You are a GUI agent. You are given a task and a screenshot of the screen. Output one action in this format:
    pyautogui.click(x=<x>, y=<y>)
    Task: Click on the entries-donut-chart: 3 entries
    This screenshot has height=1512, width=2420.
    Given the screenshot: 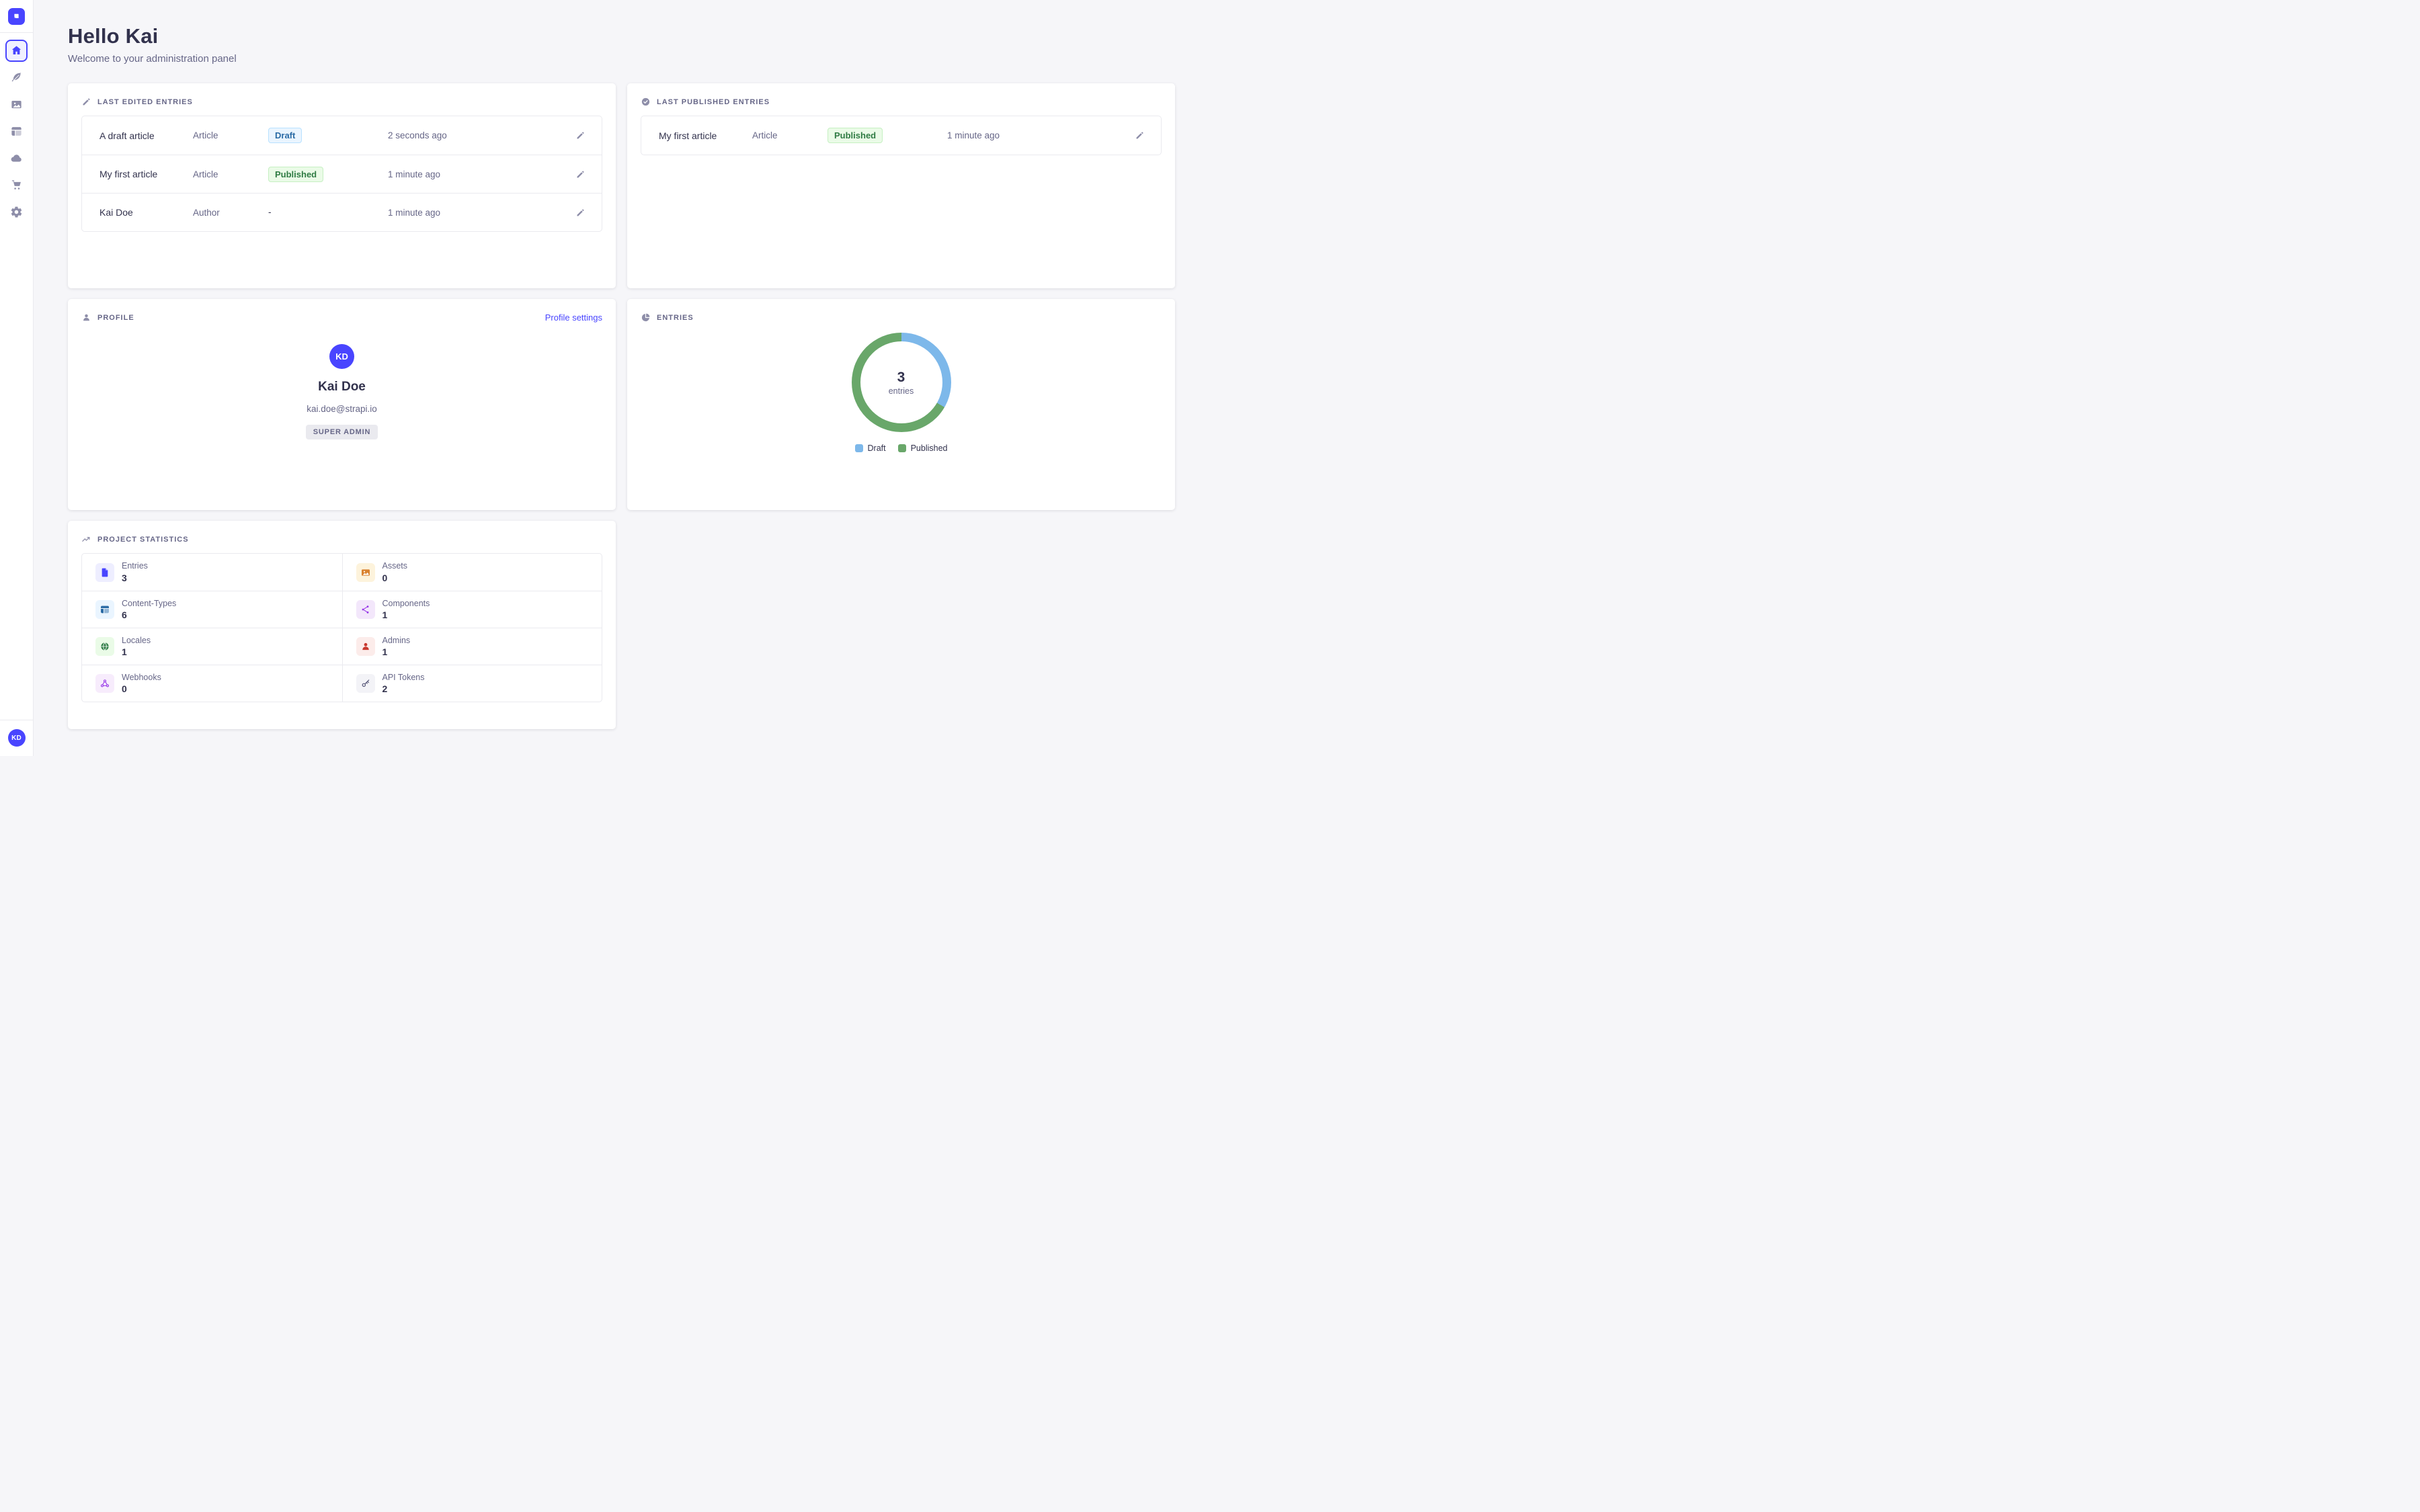 What is the action you would take?
    pyautogui.click(x=901, y=382)
    